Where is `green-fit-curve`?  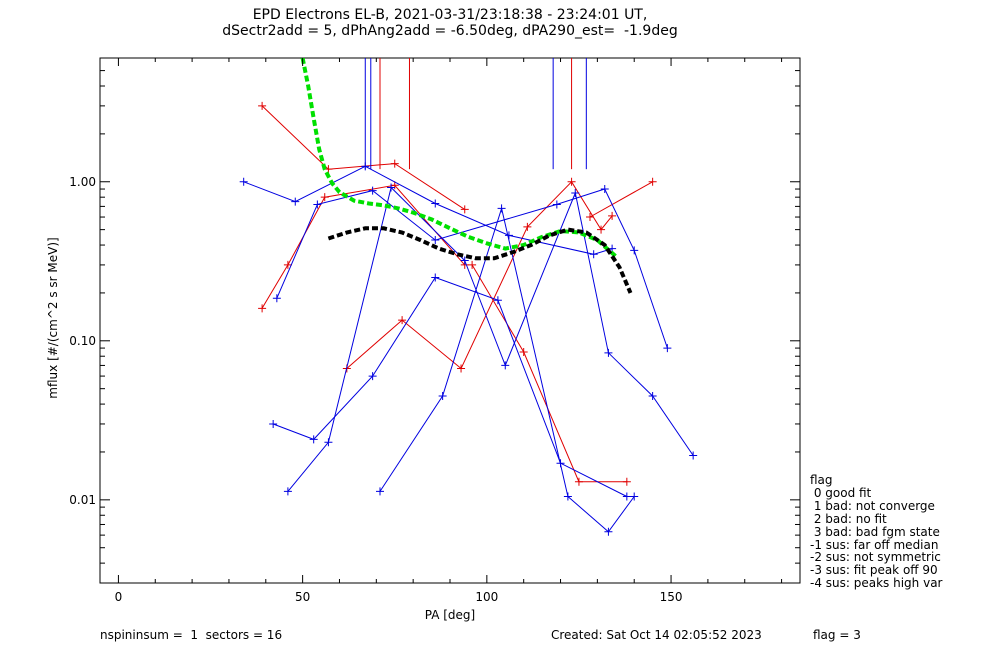
green-fit-curve is located at coordinates (459, 158).